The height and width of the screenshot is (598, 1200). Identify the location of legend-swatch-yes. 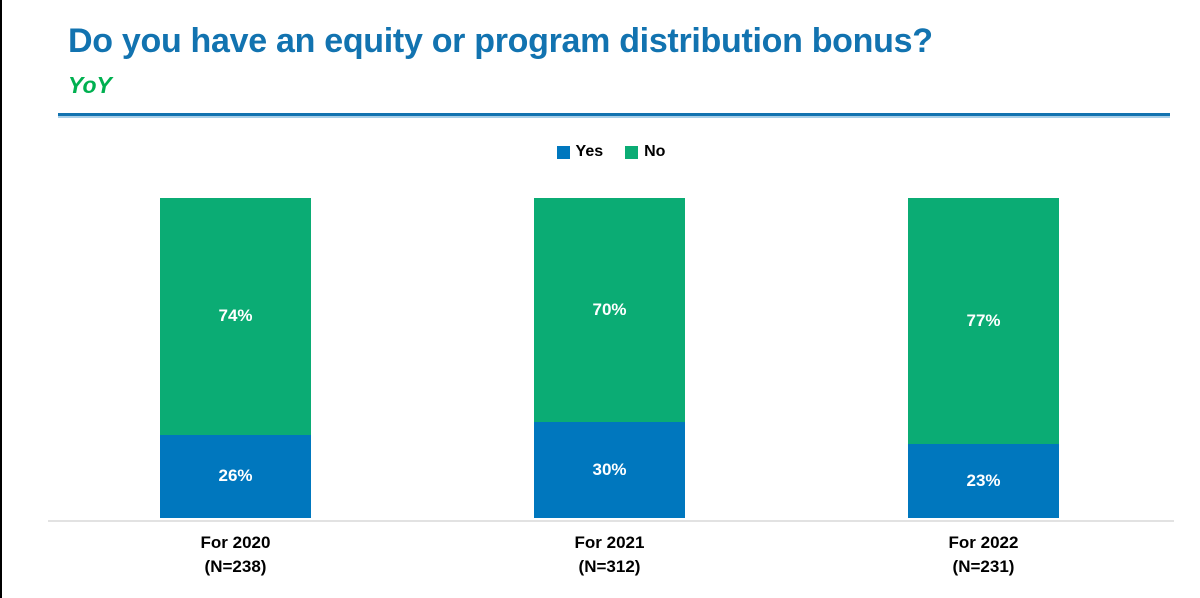
(563, 152).